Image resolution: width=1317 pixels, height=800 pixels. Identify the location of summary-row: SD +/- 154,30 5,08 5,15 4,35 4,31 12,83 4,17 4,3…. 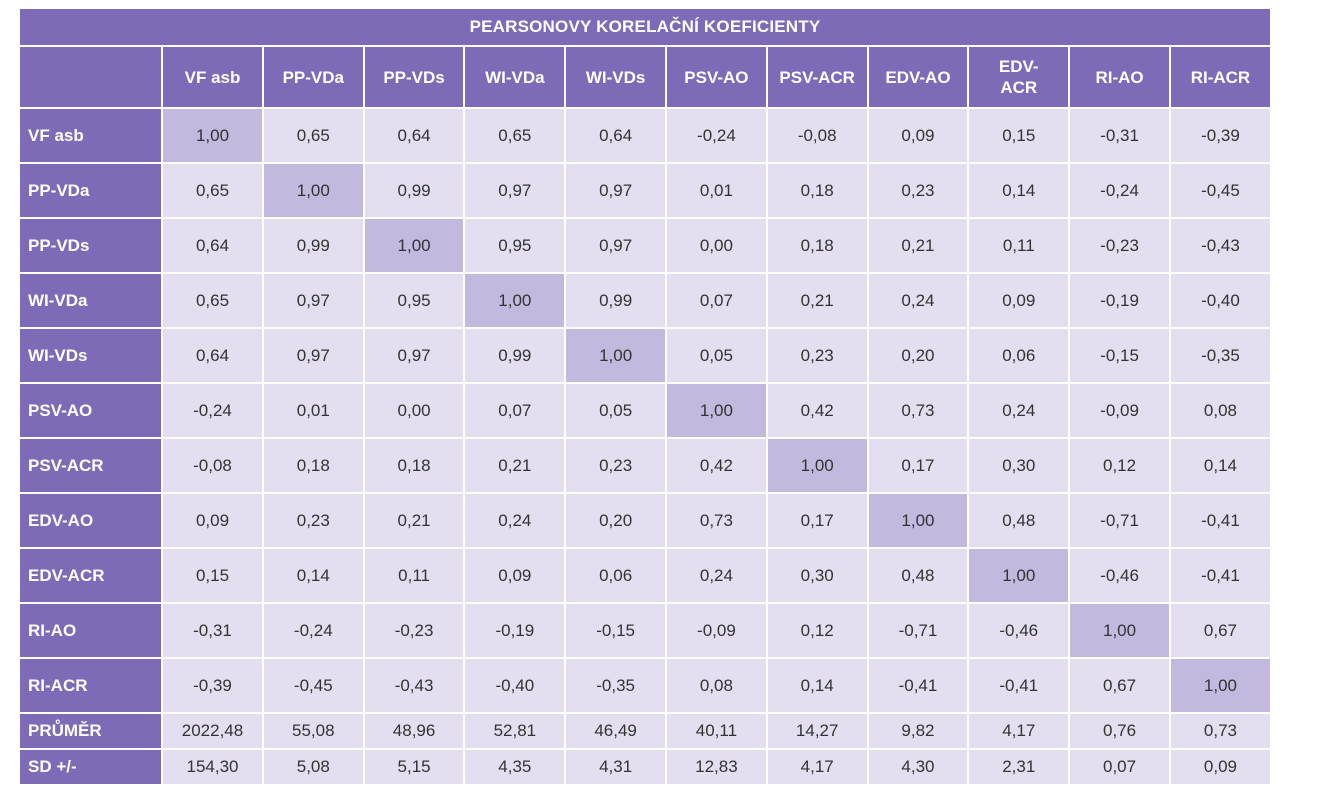
(646, 768).